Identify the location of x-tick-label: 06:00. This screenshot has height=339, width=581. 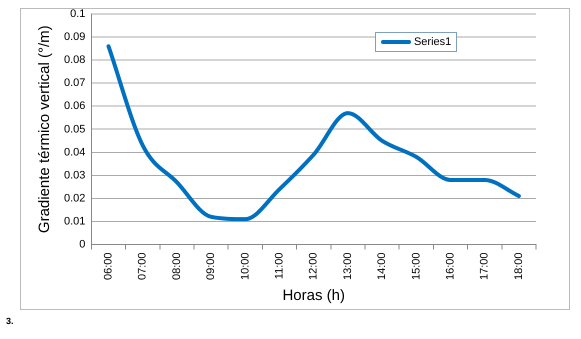
(108, 266).